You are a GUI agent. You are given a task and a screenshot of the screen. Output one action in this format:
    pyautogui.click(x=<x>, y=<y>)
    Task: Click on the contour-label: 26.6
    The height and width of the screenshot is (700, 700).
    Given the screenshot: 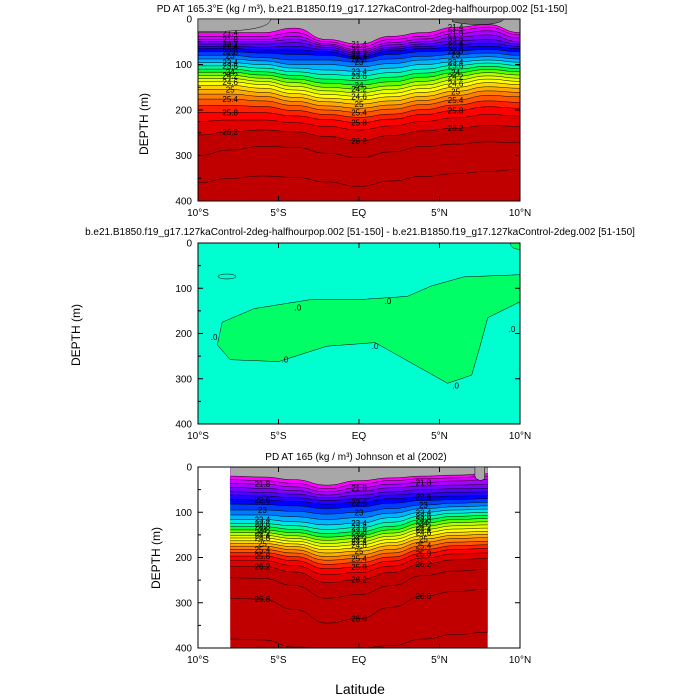 What is the action you would take?
    pyautogui.click(x=424, y=596)
    